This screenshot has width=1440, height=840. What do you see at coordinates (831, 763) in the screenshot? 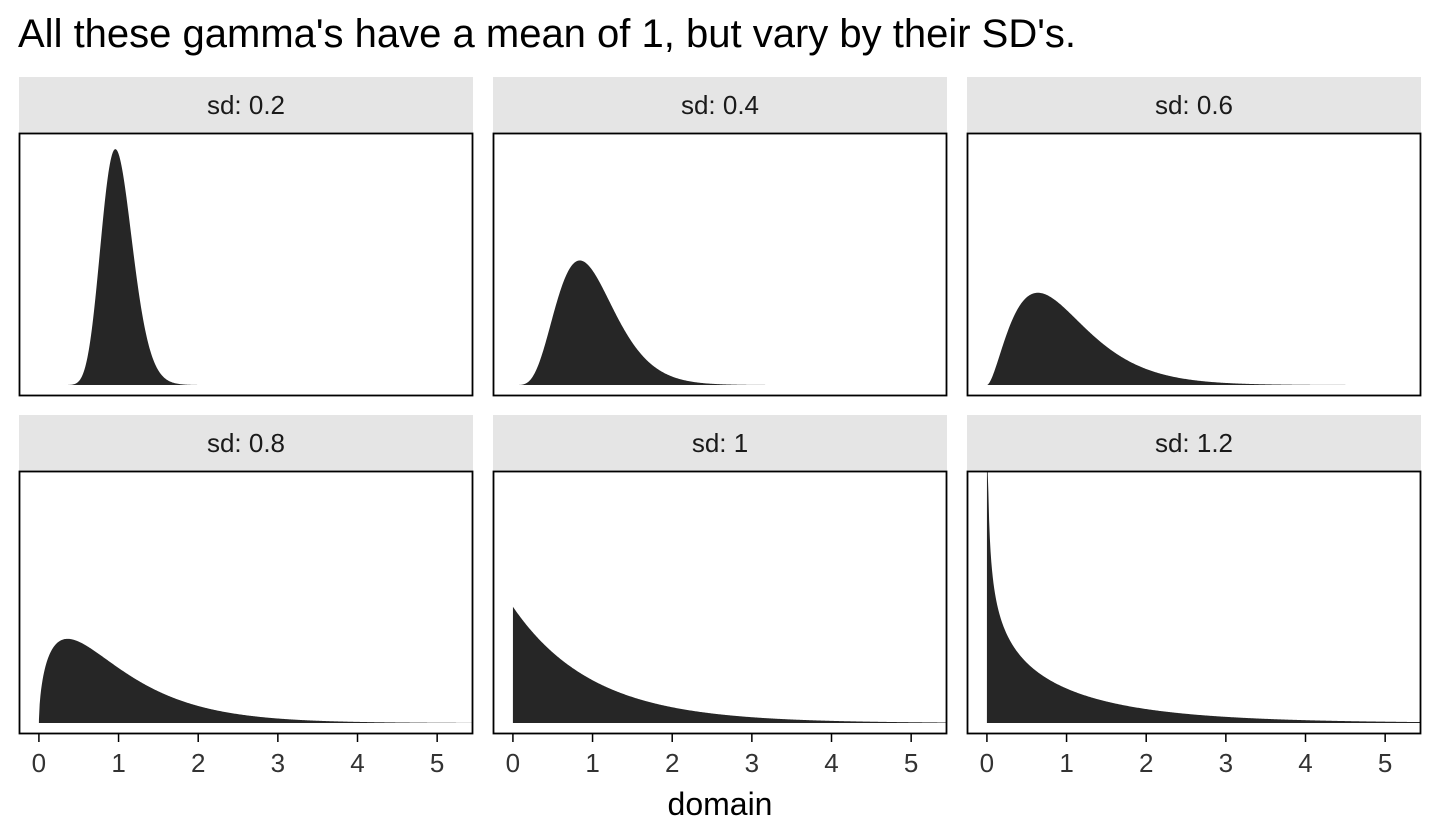
I see `x-tick-label-5-4: 4` at bounding box center [831, 763].